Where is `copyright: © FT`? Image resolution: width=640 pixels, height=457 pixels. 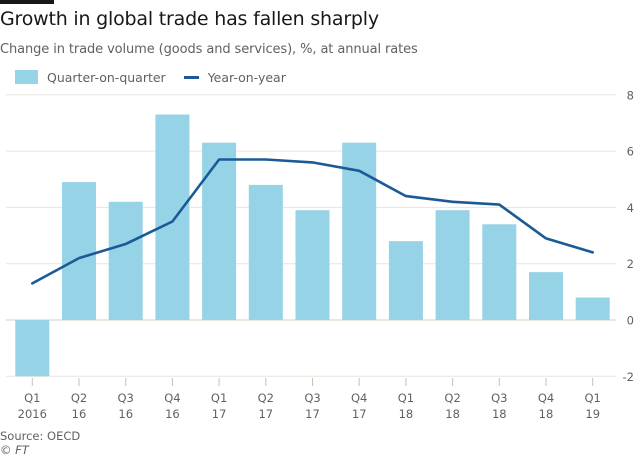 copyright: © FT is located at coordinates (14, 450).